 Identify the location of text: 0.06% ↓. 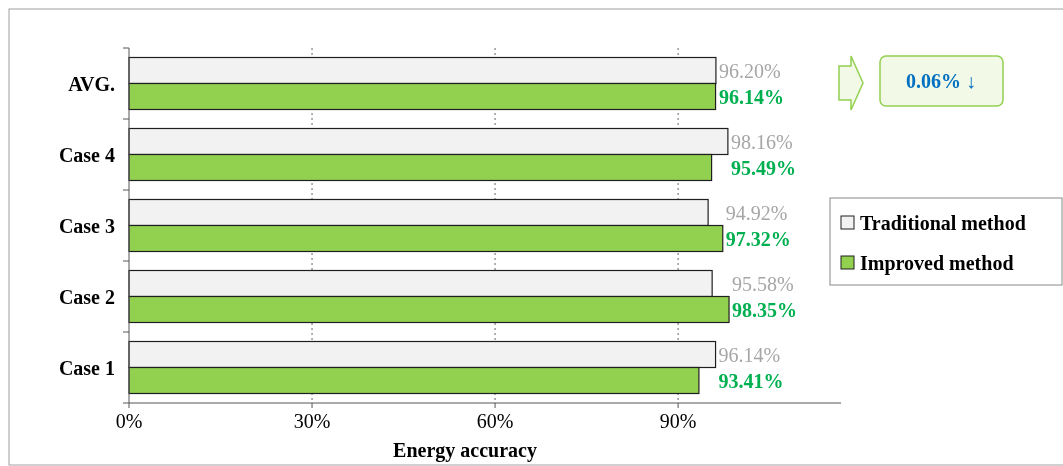
(941, 81).